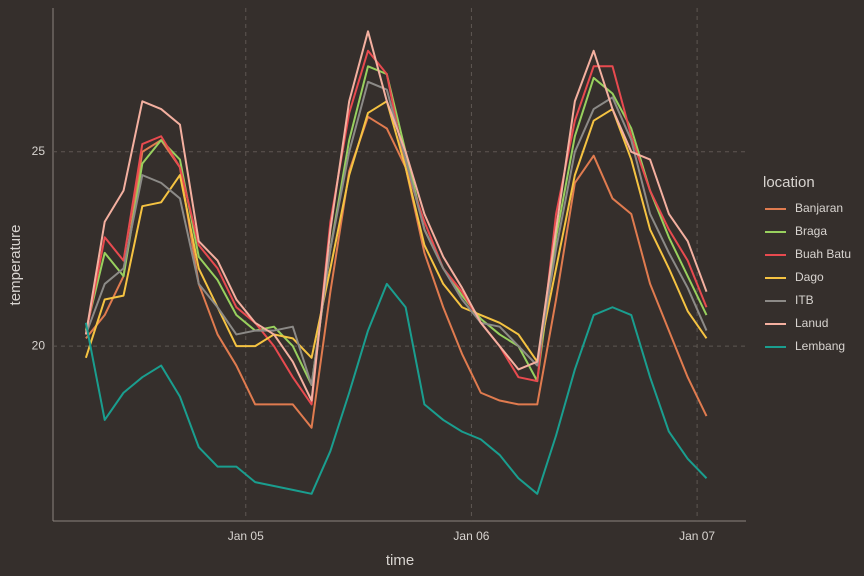 The width and height of the screenshot is (864, 576). I want to click on legend-label: Braga, so click(811, 231).